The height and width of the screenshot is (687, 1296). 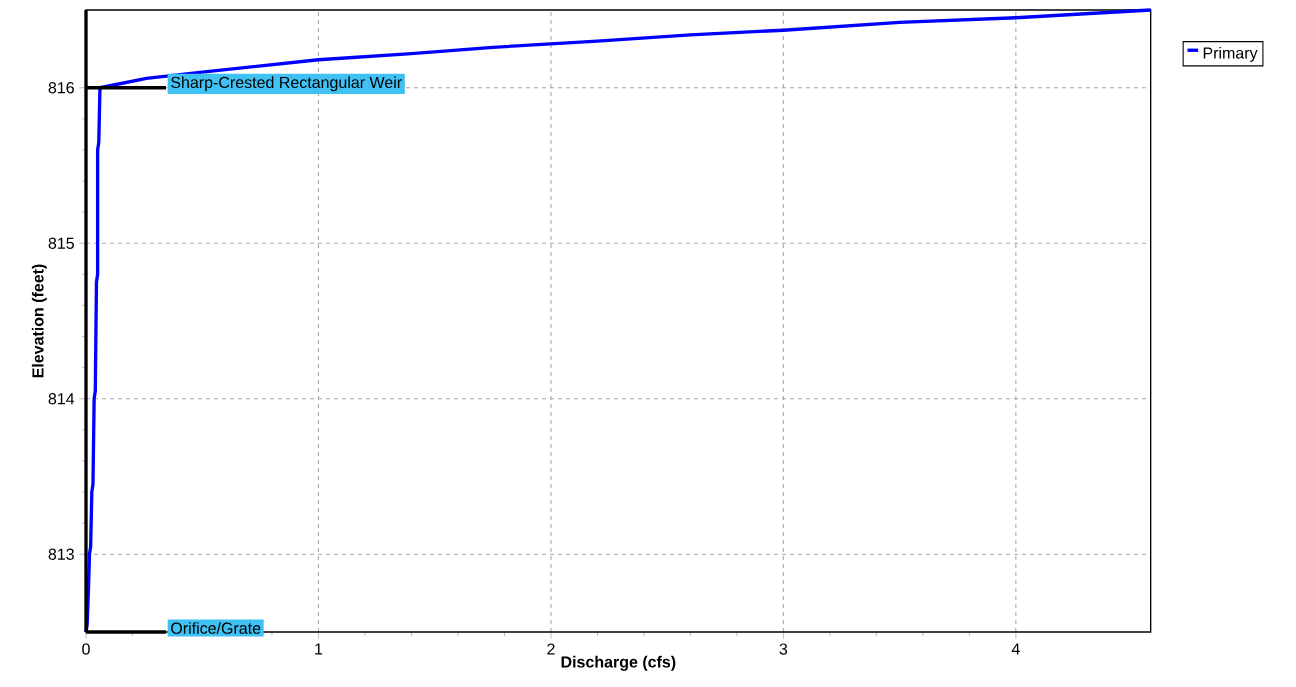 I want to click on y-axis-title: Elevation (feet), so click(x=39, y=321).